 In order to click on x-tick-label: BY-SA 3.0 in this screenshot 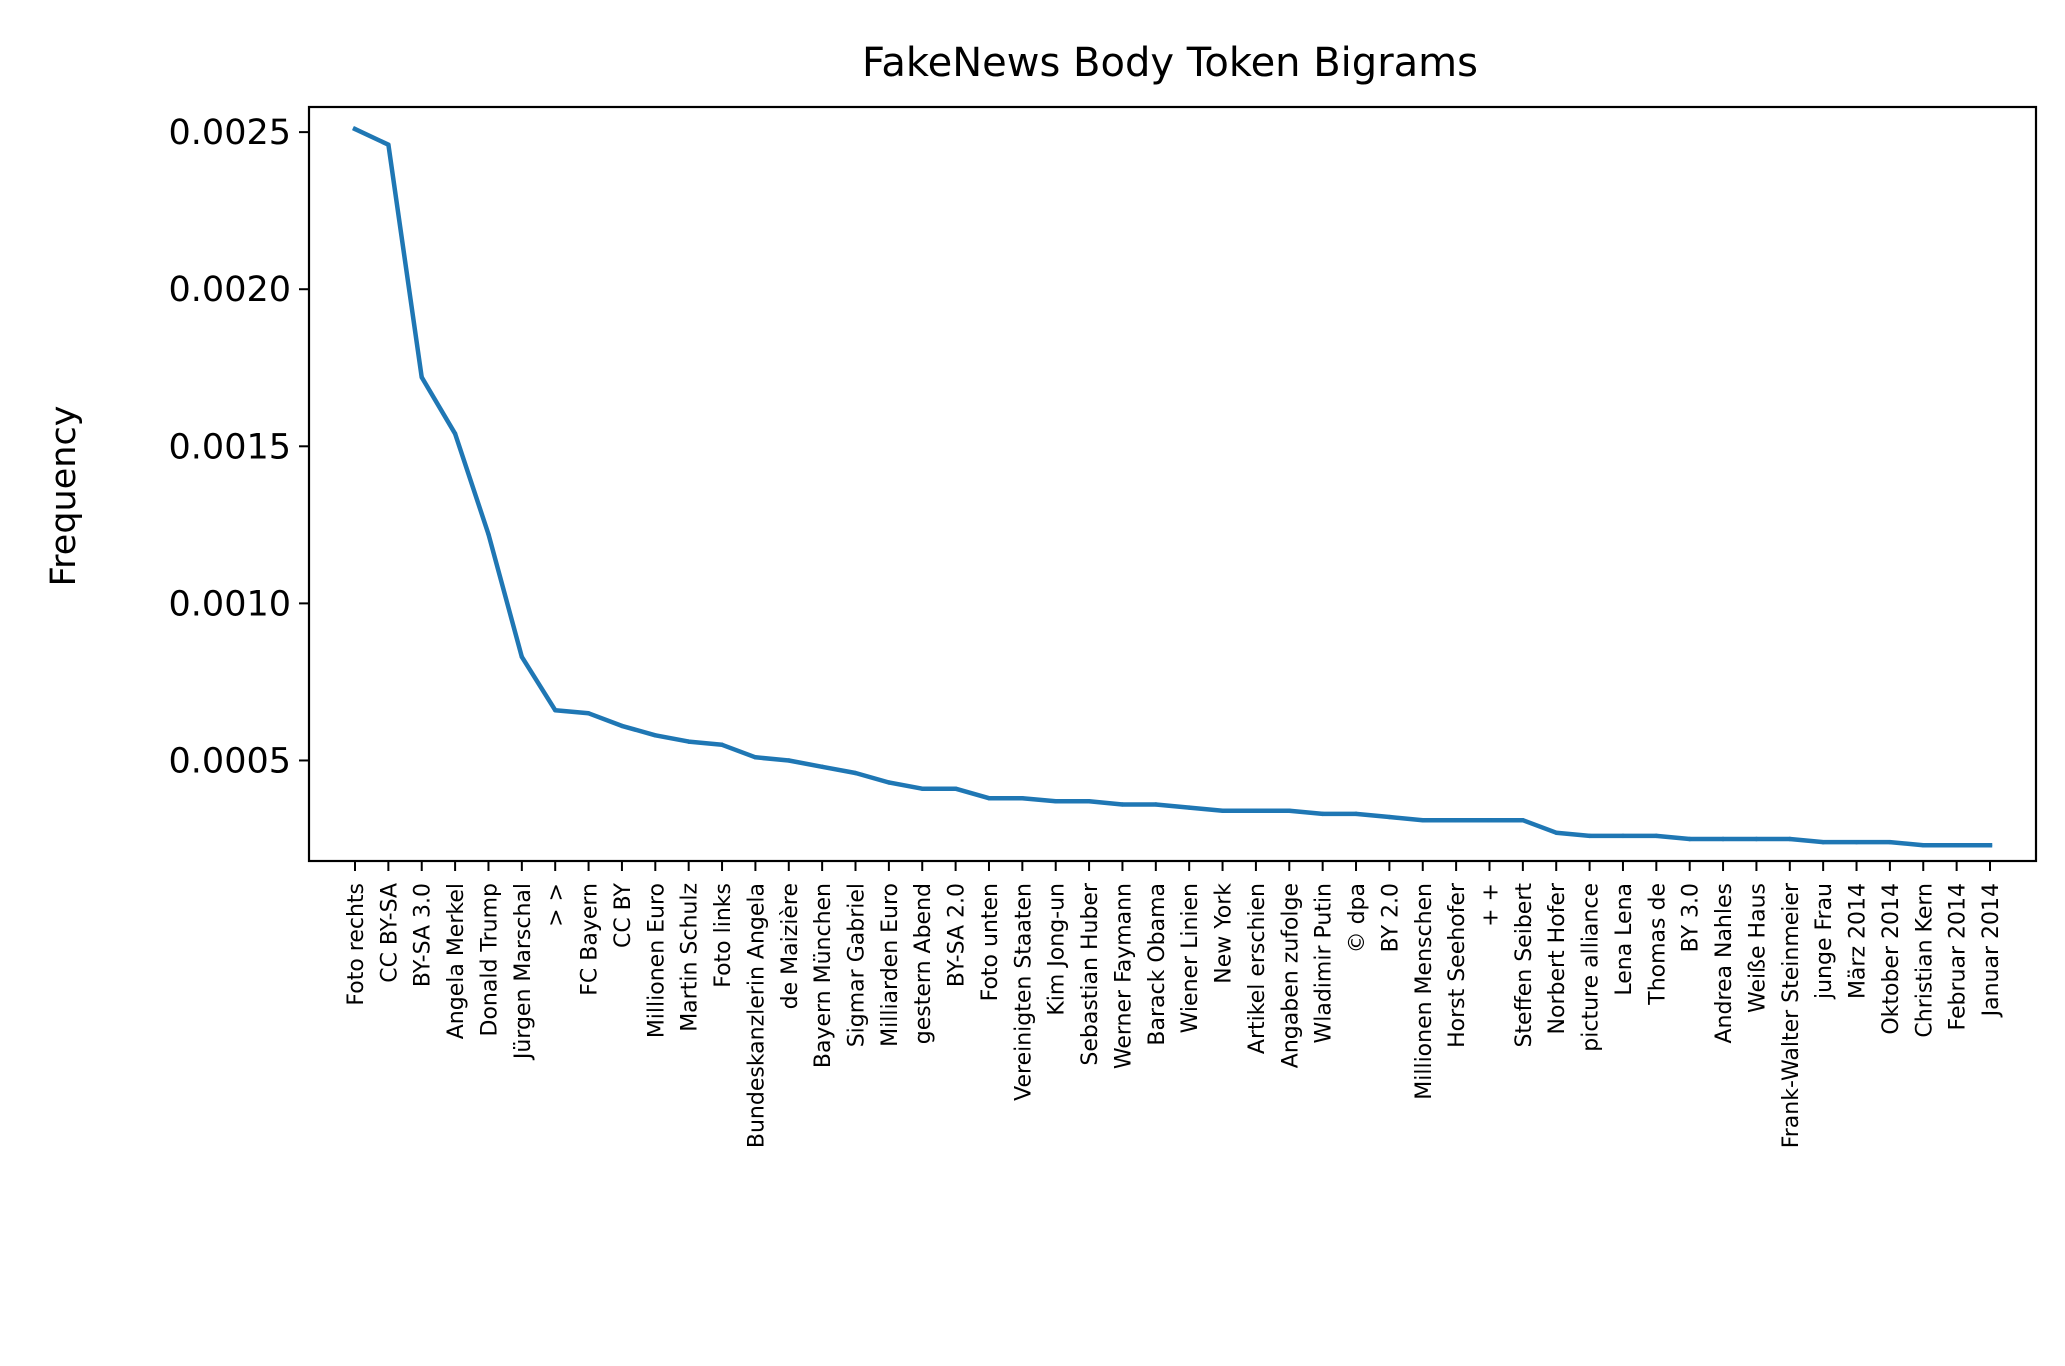, I will do `click(423, 935)`.